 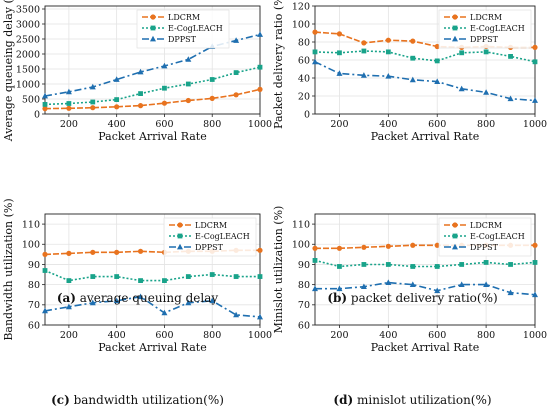 What do you see at coordinates (424, 298) in the screenshot?
I see `panel-b-caption-text: packet delivery ratio(%)` at bounding box center [424, 298].